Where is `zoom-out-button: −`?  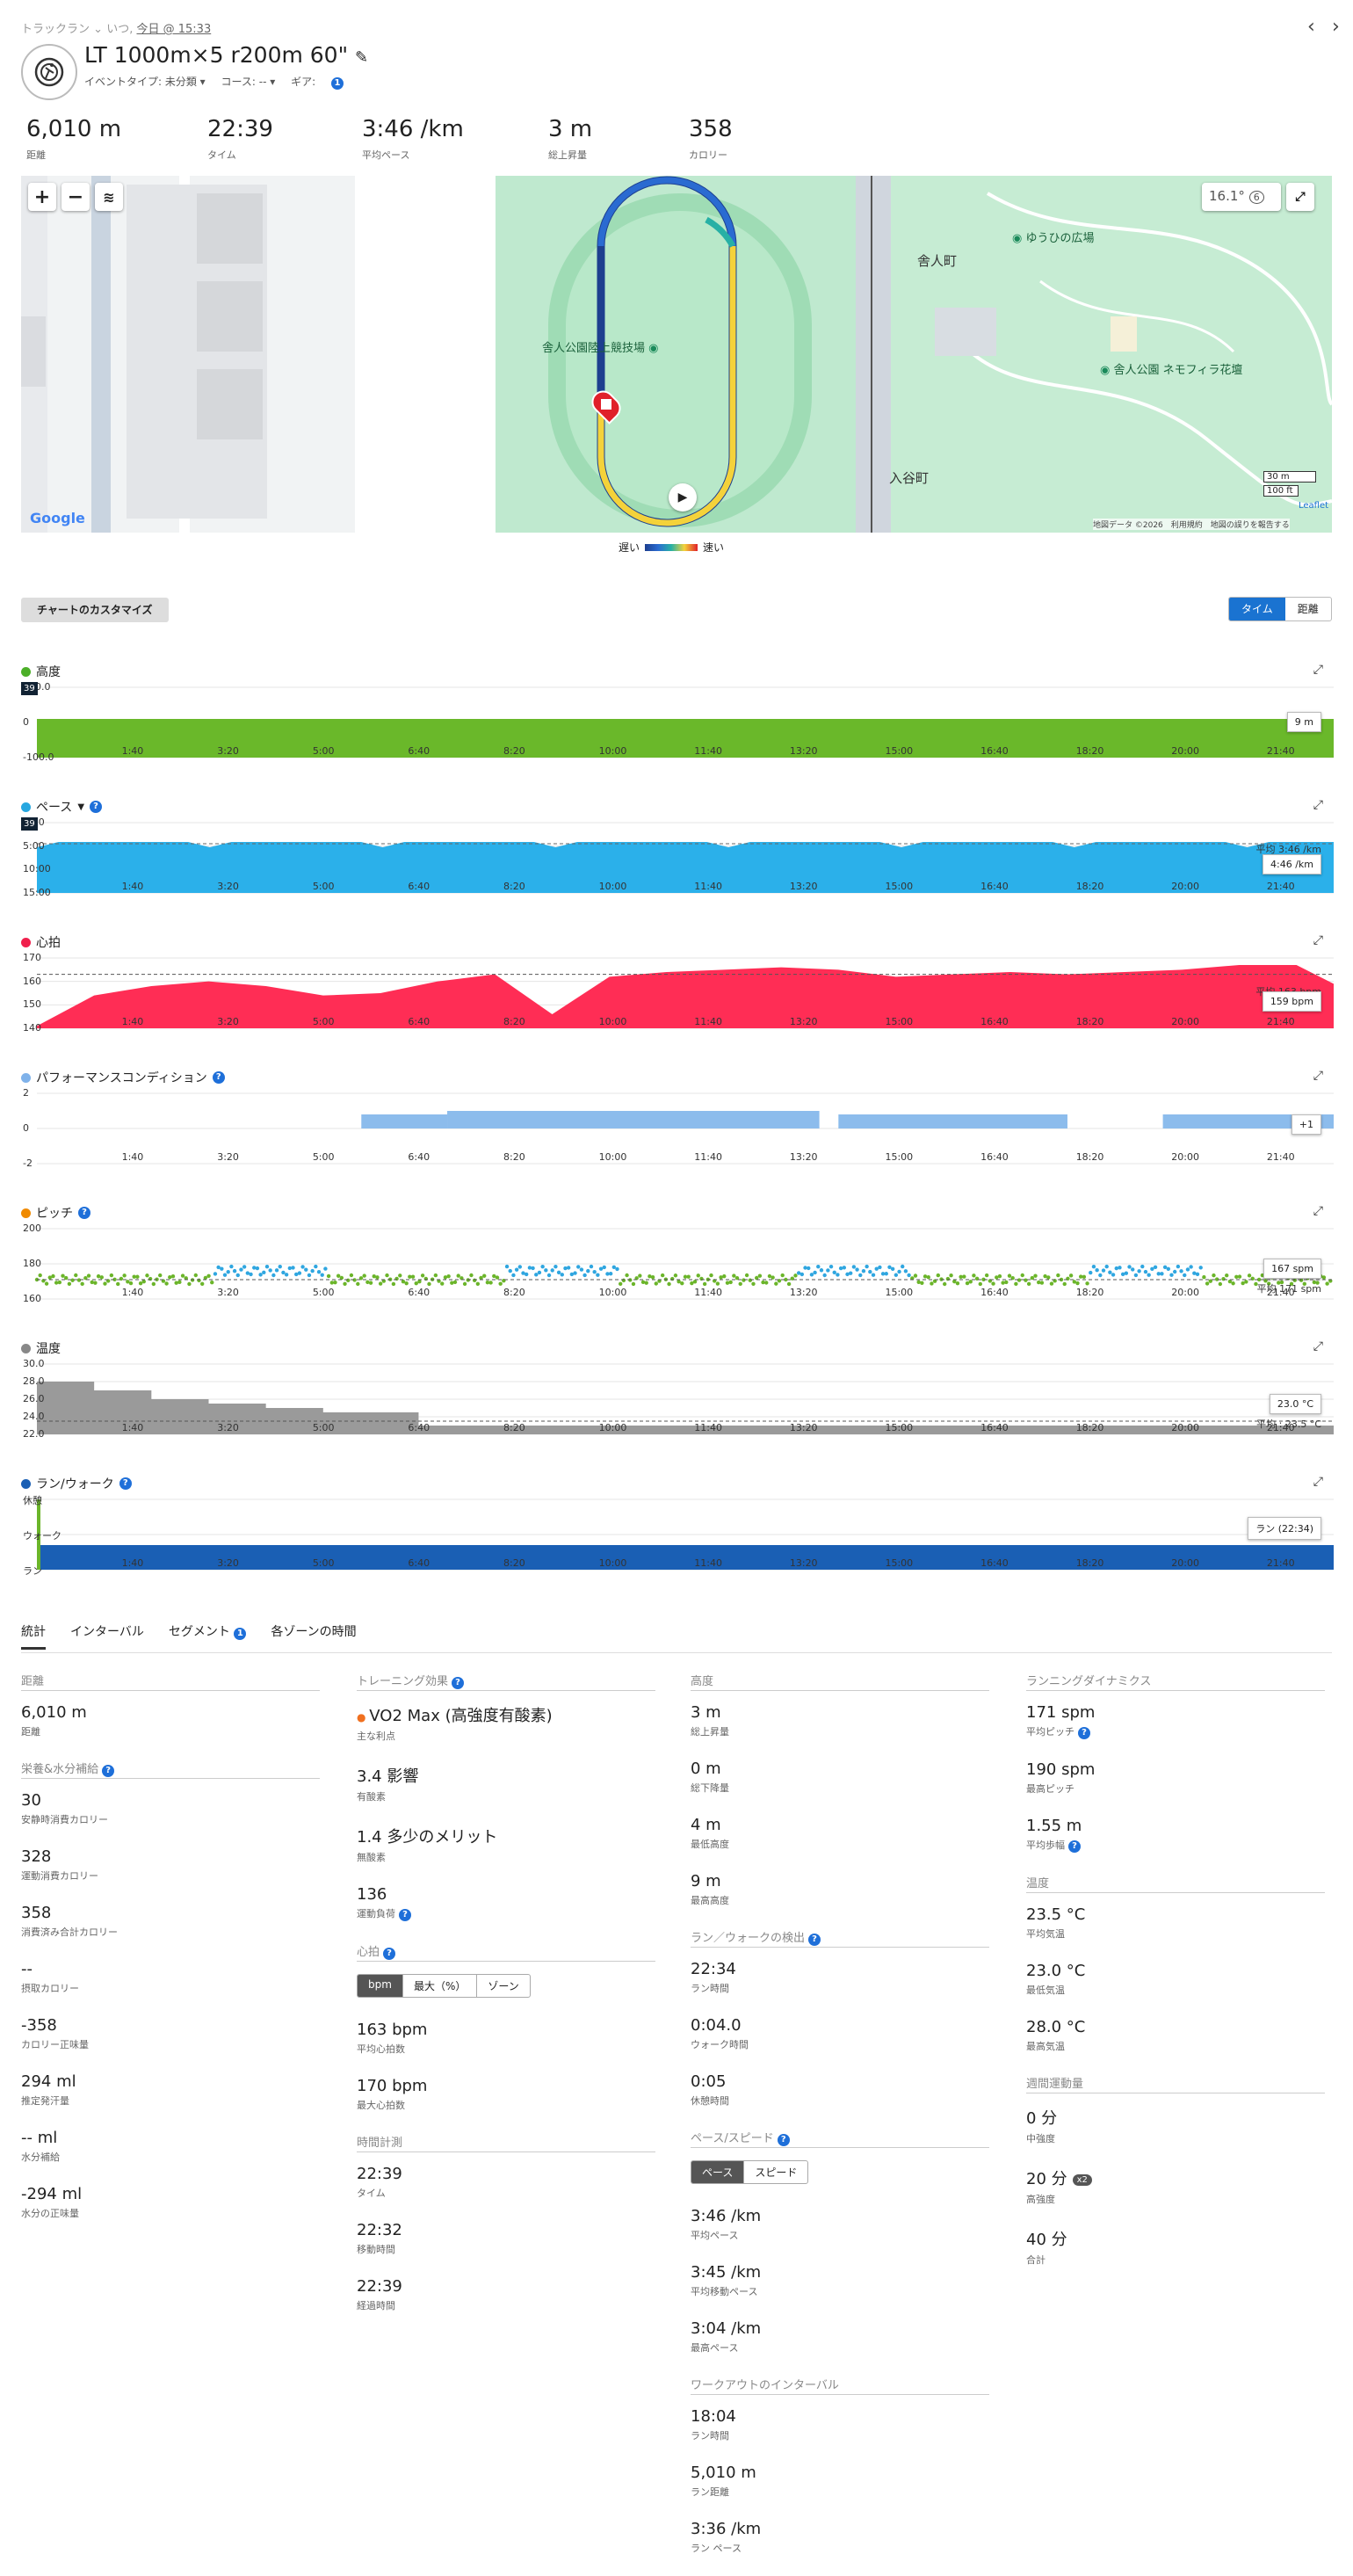 zoom-out-button: − is located at coordinates (76, 197).